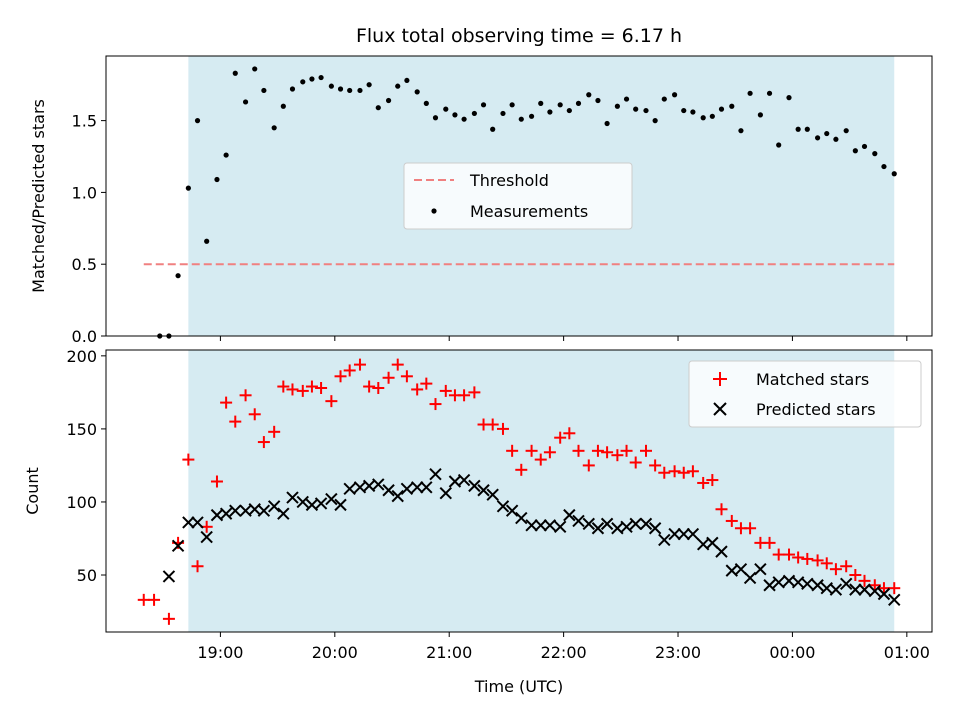 This screenshot has width=960, height=720. What do you see at coordinates (220, 652) in the screenshot?
I see `x-tick-label: 19:00` at bounding box center [220, 652].